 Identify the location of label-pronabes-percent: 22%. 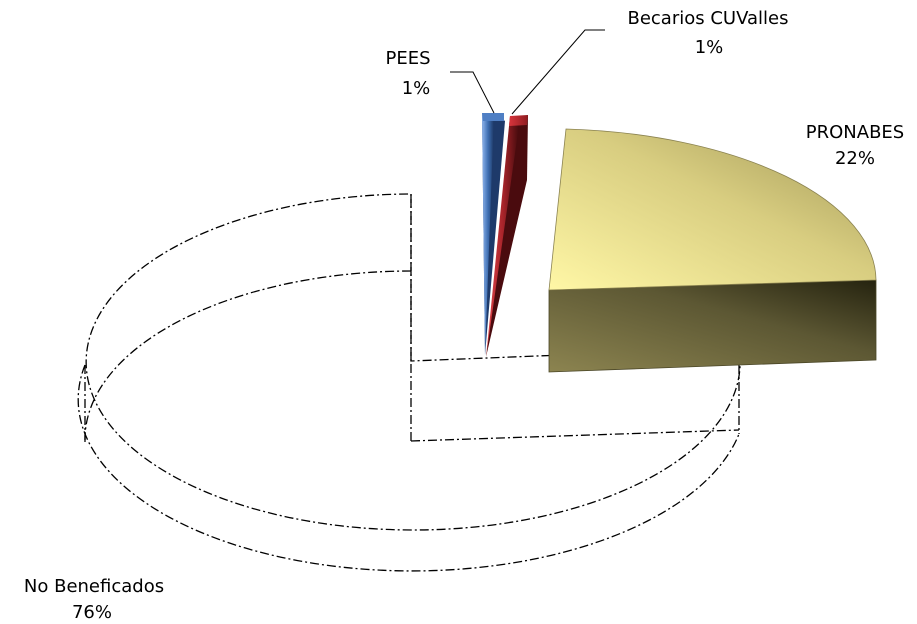
(855, 158).